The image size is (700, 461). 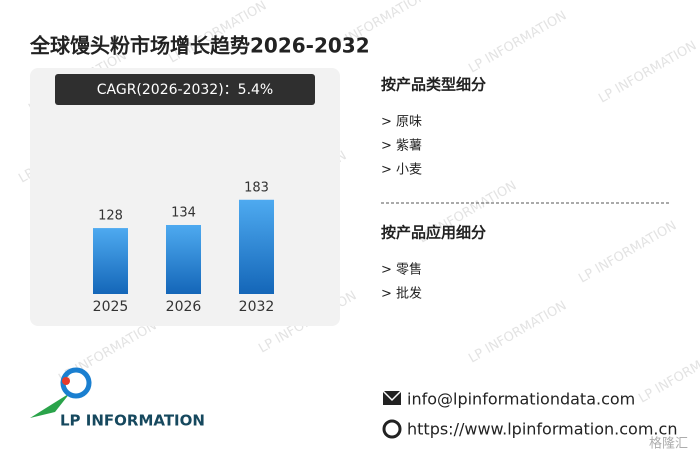 What do you see at coordinates (257, 307) in the screenshot?
I see `x-tick-label: 2032` at bounding box center [257, 307].